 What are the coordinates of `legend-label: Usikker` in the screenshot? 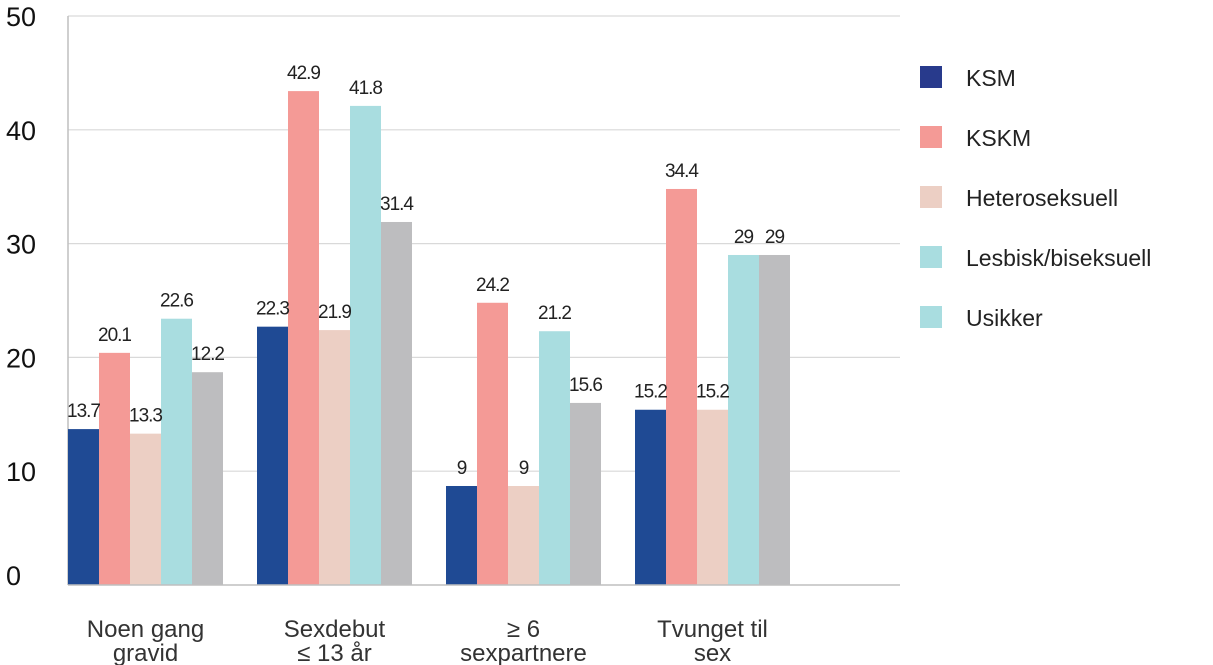 It's located at (1004, 318).